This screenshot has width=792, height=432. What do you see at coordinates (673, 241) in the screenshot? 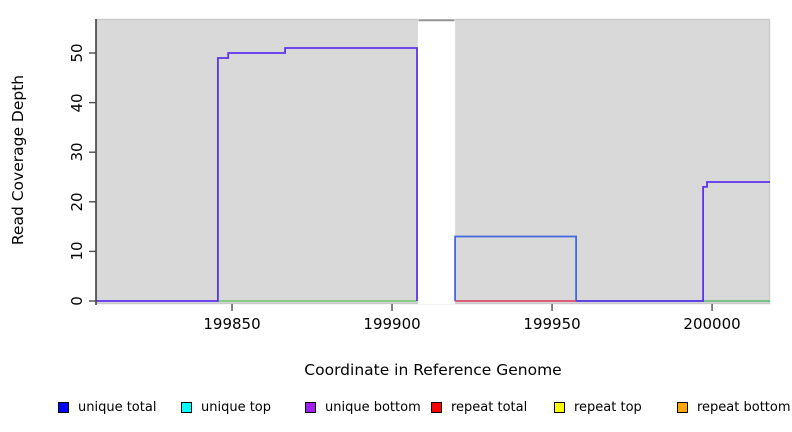
I see `series-unique_bottom_right` at bounding box center [673, 241].